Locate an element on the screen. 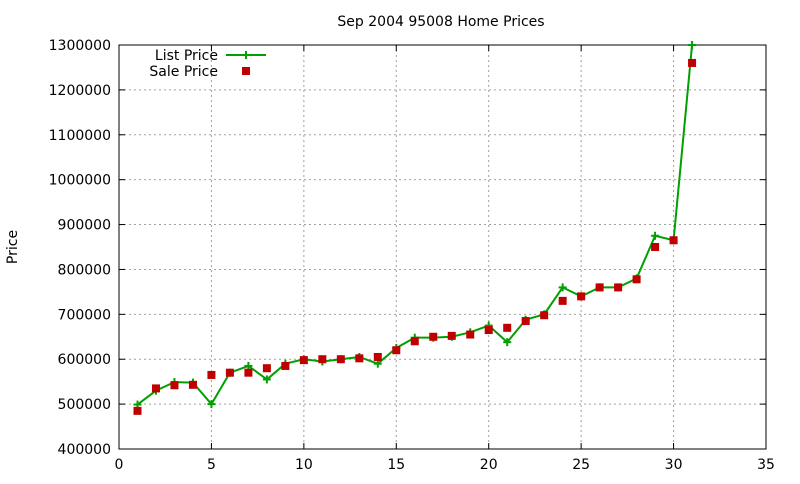 The width and height of the screenshot is (800, 484). legend-label: Sale Price is located at coordinates (183, 72).